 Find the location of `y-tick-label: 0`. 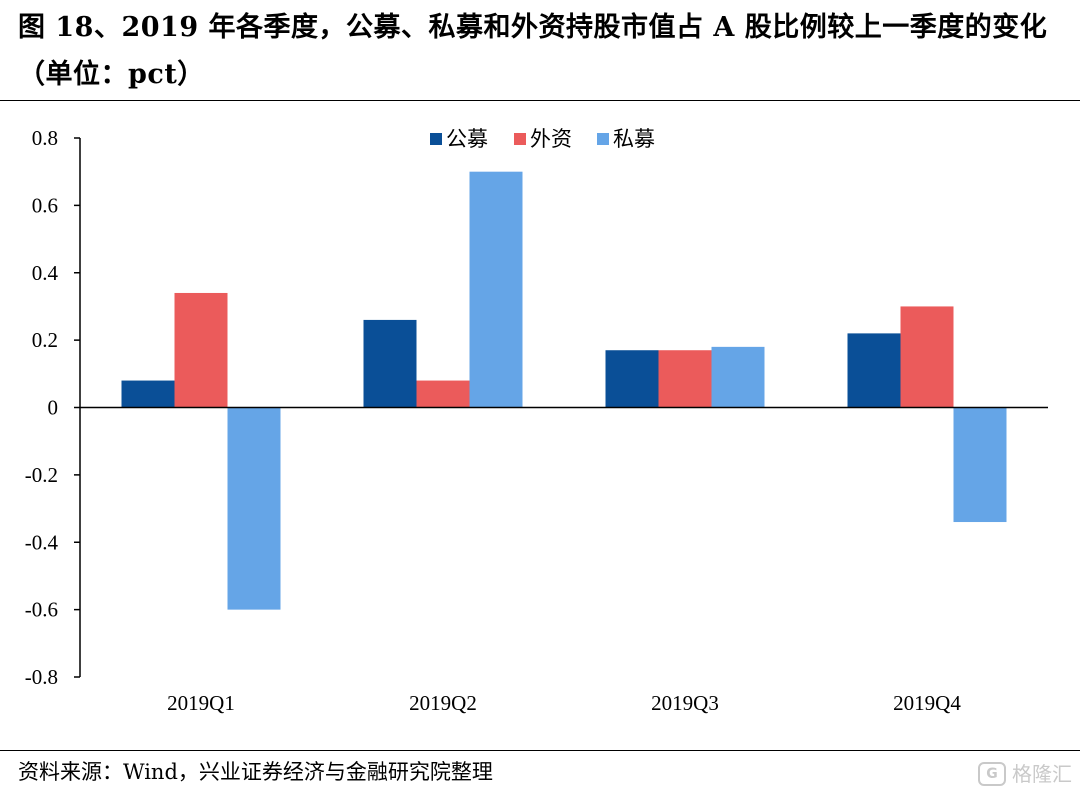

y-tick-label: 0 is located at coordinates (53, 408).